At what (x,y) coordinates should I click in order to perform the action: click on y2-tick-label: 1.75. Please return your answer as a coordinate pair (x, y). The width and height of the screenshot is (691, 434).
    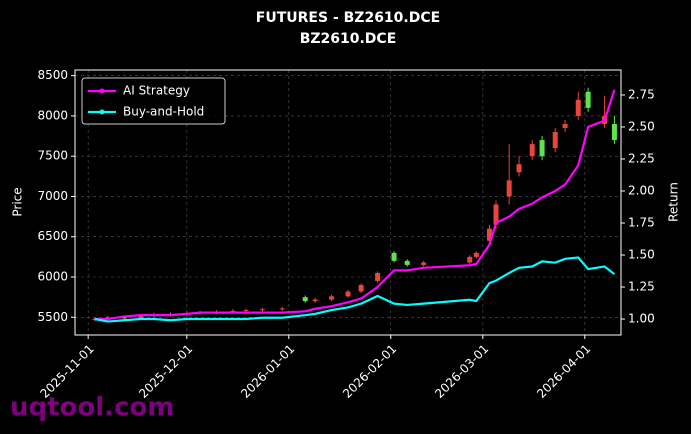
    Looking at the image, I should click on (641, 222).